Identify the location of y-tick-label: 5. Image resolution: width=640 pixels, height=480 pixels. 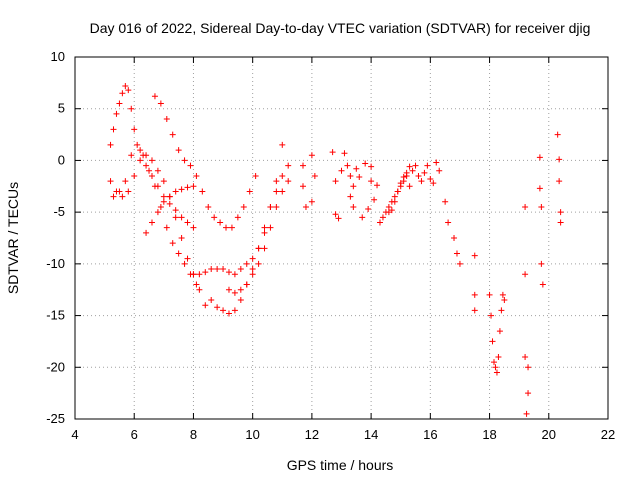
(61, 108).